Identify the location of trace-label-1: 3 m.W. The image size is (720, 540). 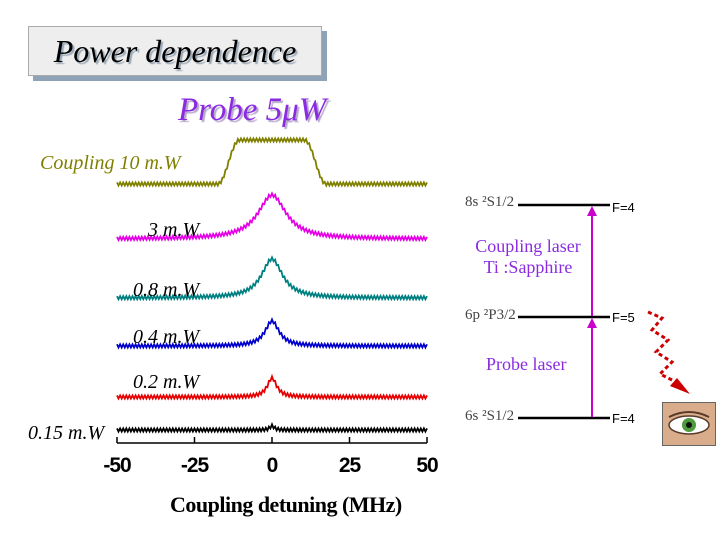
(174, 230).